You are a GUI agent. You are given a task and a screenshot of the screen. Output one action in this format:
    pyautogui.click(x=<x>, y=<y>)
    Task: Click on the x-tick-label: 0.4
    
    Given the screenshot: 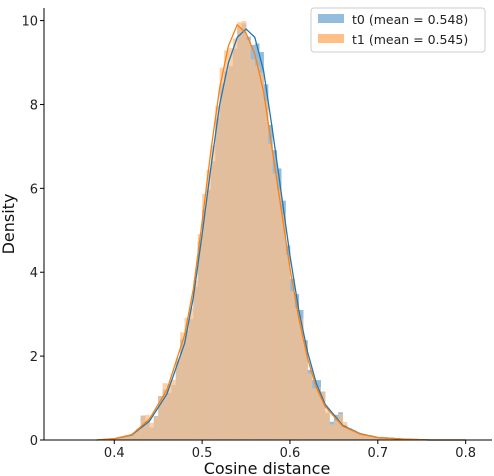 What is the action you would take?
    pyautogui.click(x=114, y=453)
    